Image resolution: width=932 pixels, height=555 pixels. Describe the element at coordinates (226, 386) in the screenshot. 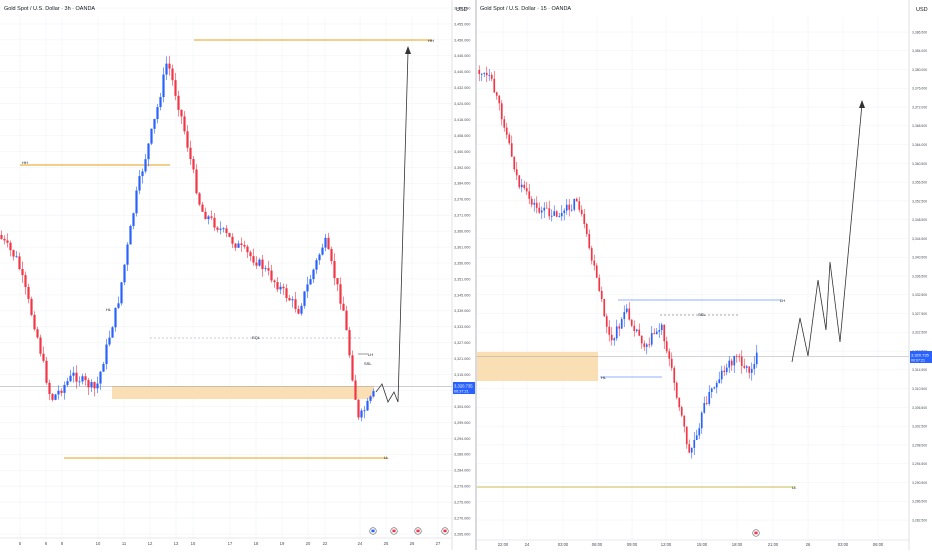

I see `left-price-line` at that location.